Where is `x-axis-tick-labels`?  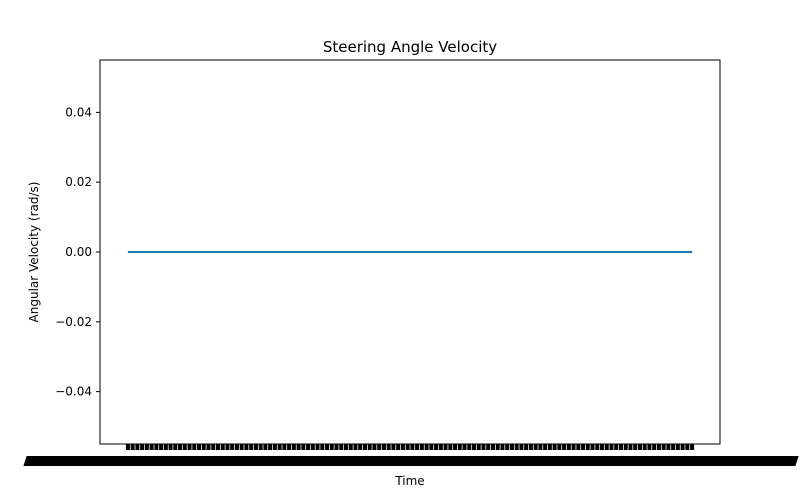
x-axis-tick-labels is located at coordinates (411, 461).